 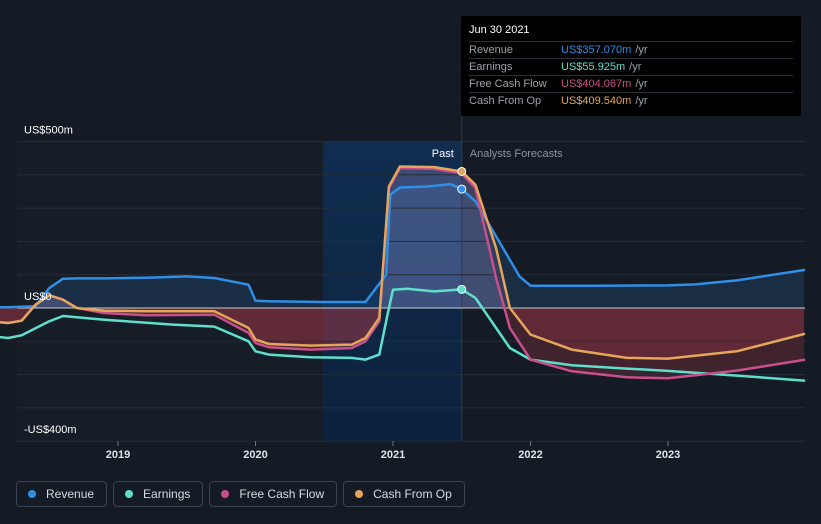 What do you see at coordinates (118, 455) in the screenshot?
I see `x-tick-label: 2019` at bounding box center [118, 455].